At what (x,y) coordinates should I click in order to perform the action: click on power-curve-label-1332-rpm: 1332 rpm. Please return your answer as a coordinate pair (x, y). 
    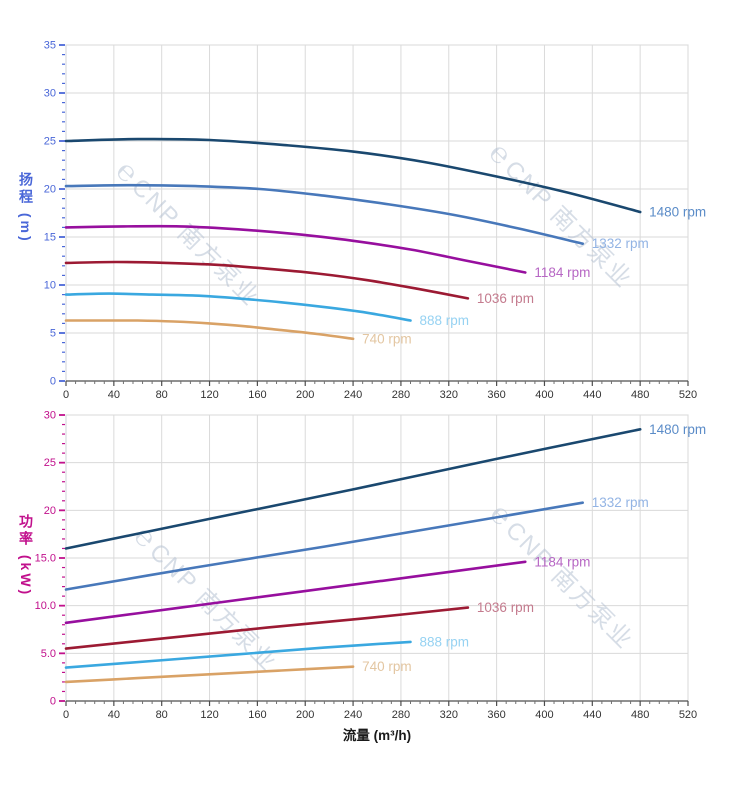
    Looking at the image, I should click on (620, 502).